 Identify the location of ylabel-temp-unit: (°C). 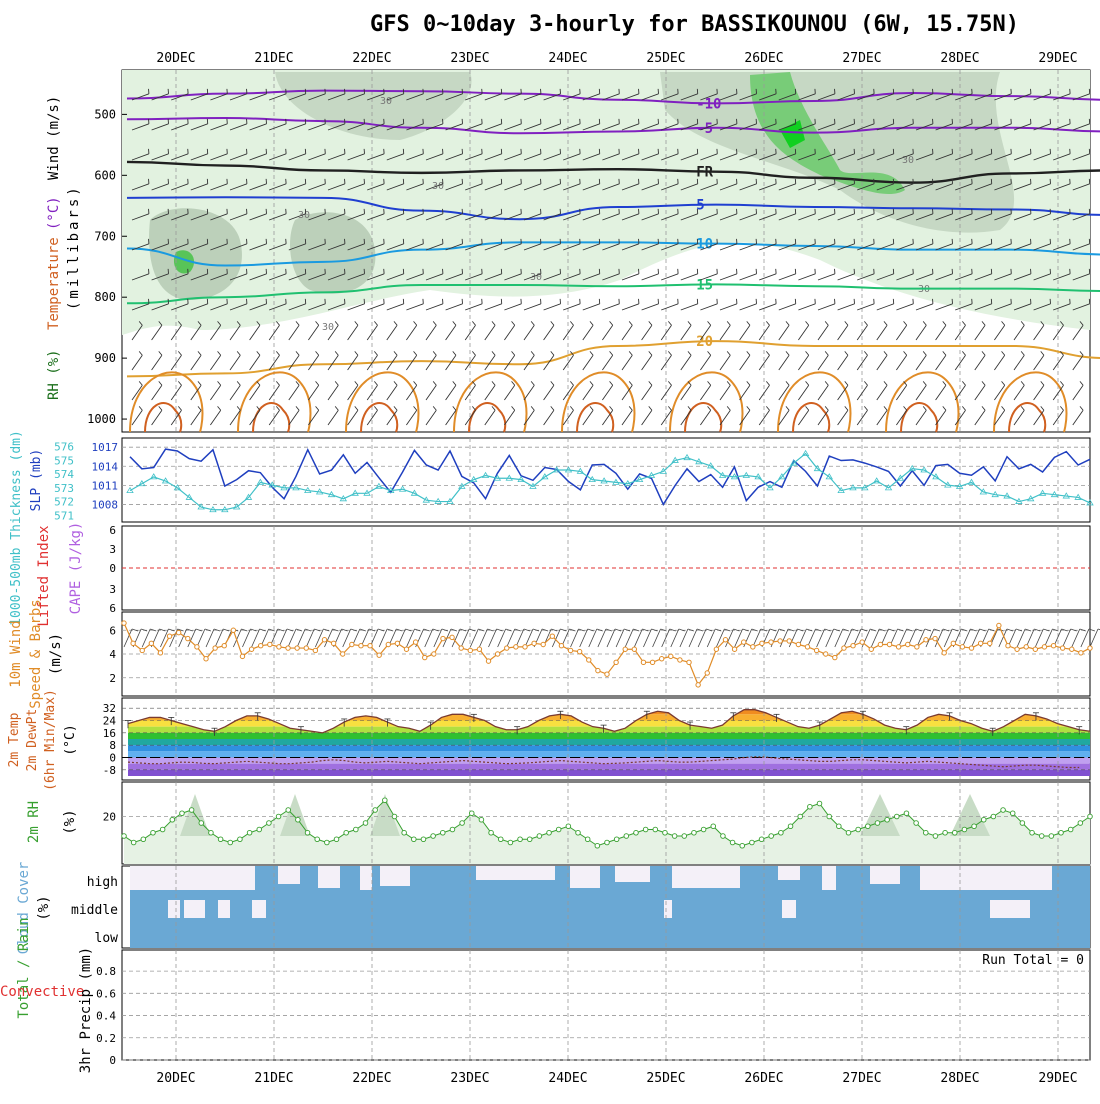
(70, 739).